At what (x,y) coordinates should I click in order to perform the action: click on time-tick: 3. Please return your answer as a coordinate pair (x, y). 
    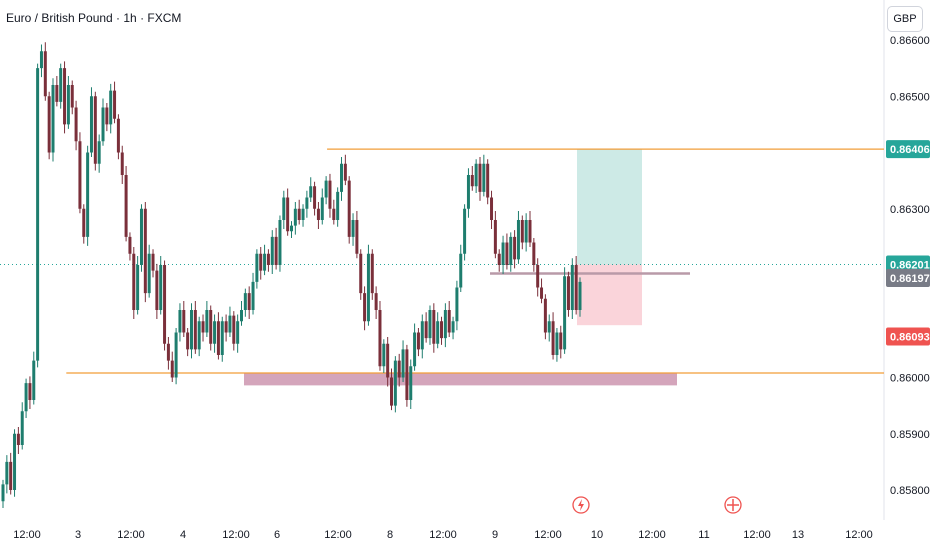
    Looking at the image, I should click on (78, 535).